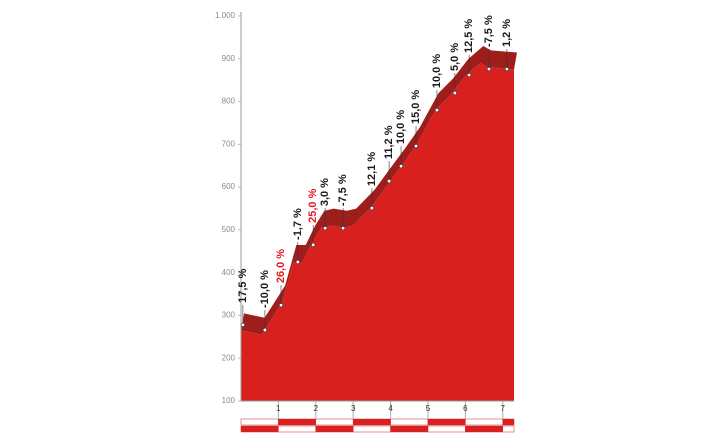 This screenshot has width=728, height=448. Describe the element at coordinates (469, 36) in the screenshot. I see `gradient-label: 12,5 %` at that location.